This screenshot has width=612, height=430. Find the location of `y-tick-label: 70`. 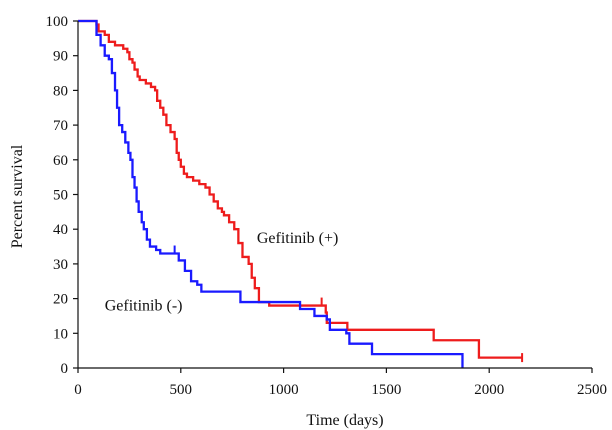

y-tick-label: 70 is located at coordinates (60, 126).